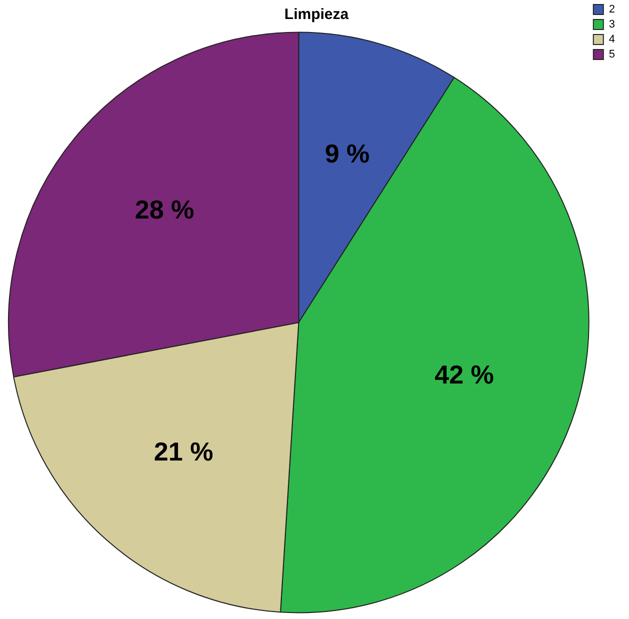 The height and width of the screenshot is (619, 629). Describe the element at coordinates (612, 54) in the screenshot. I see `legend-label: 5` at that location.